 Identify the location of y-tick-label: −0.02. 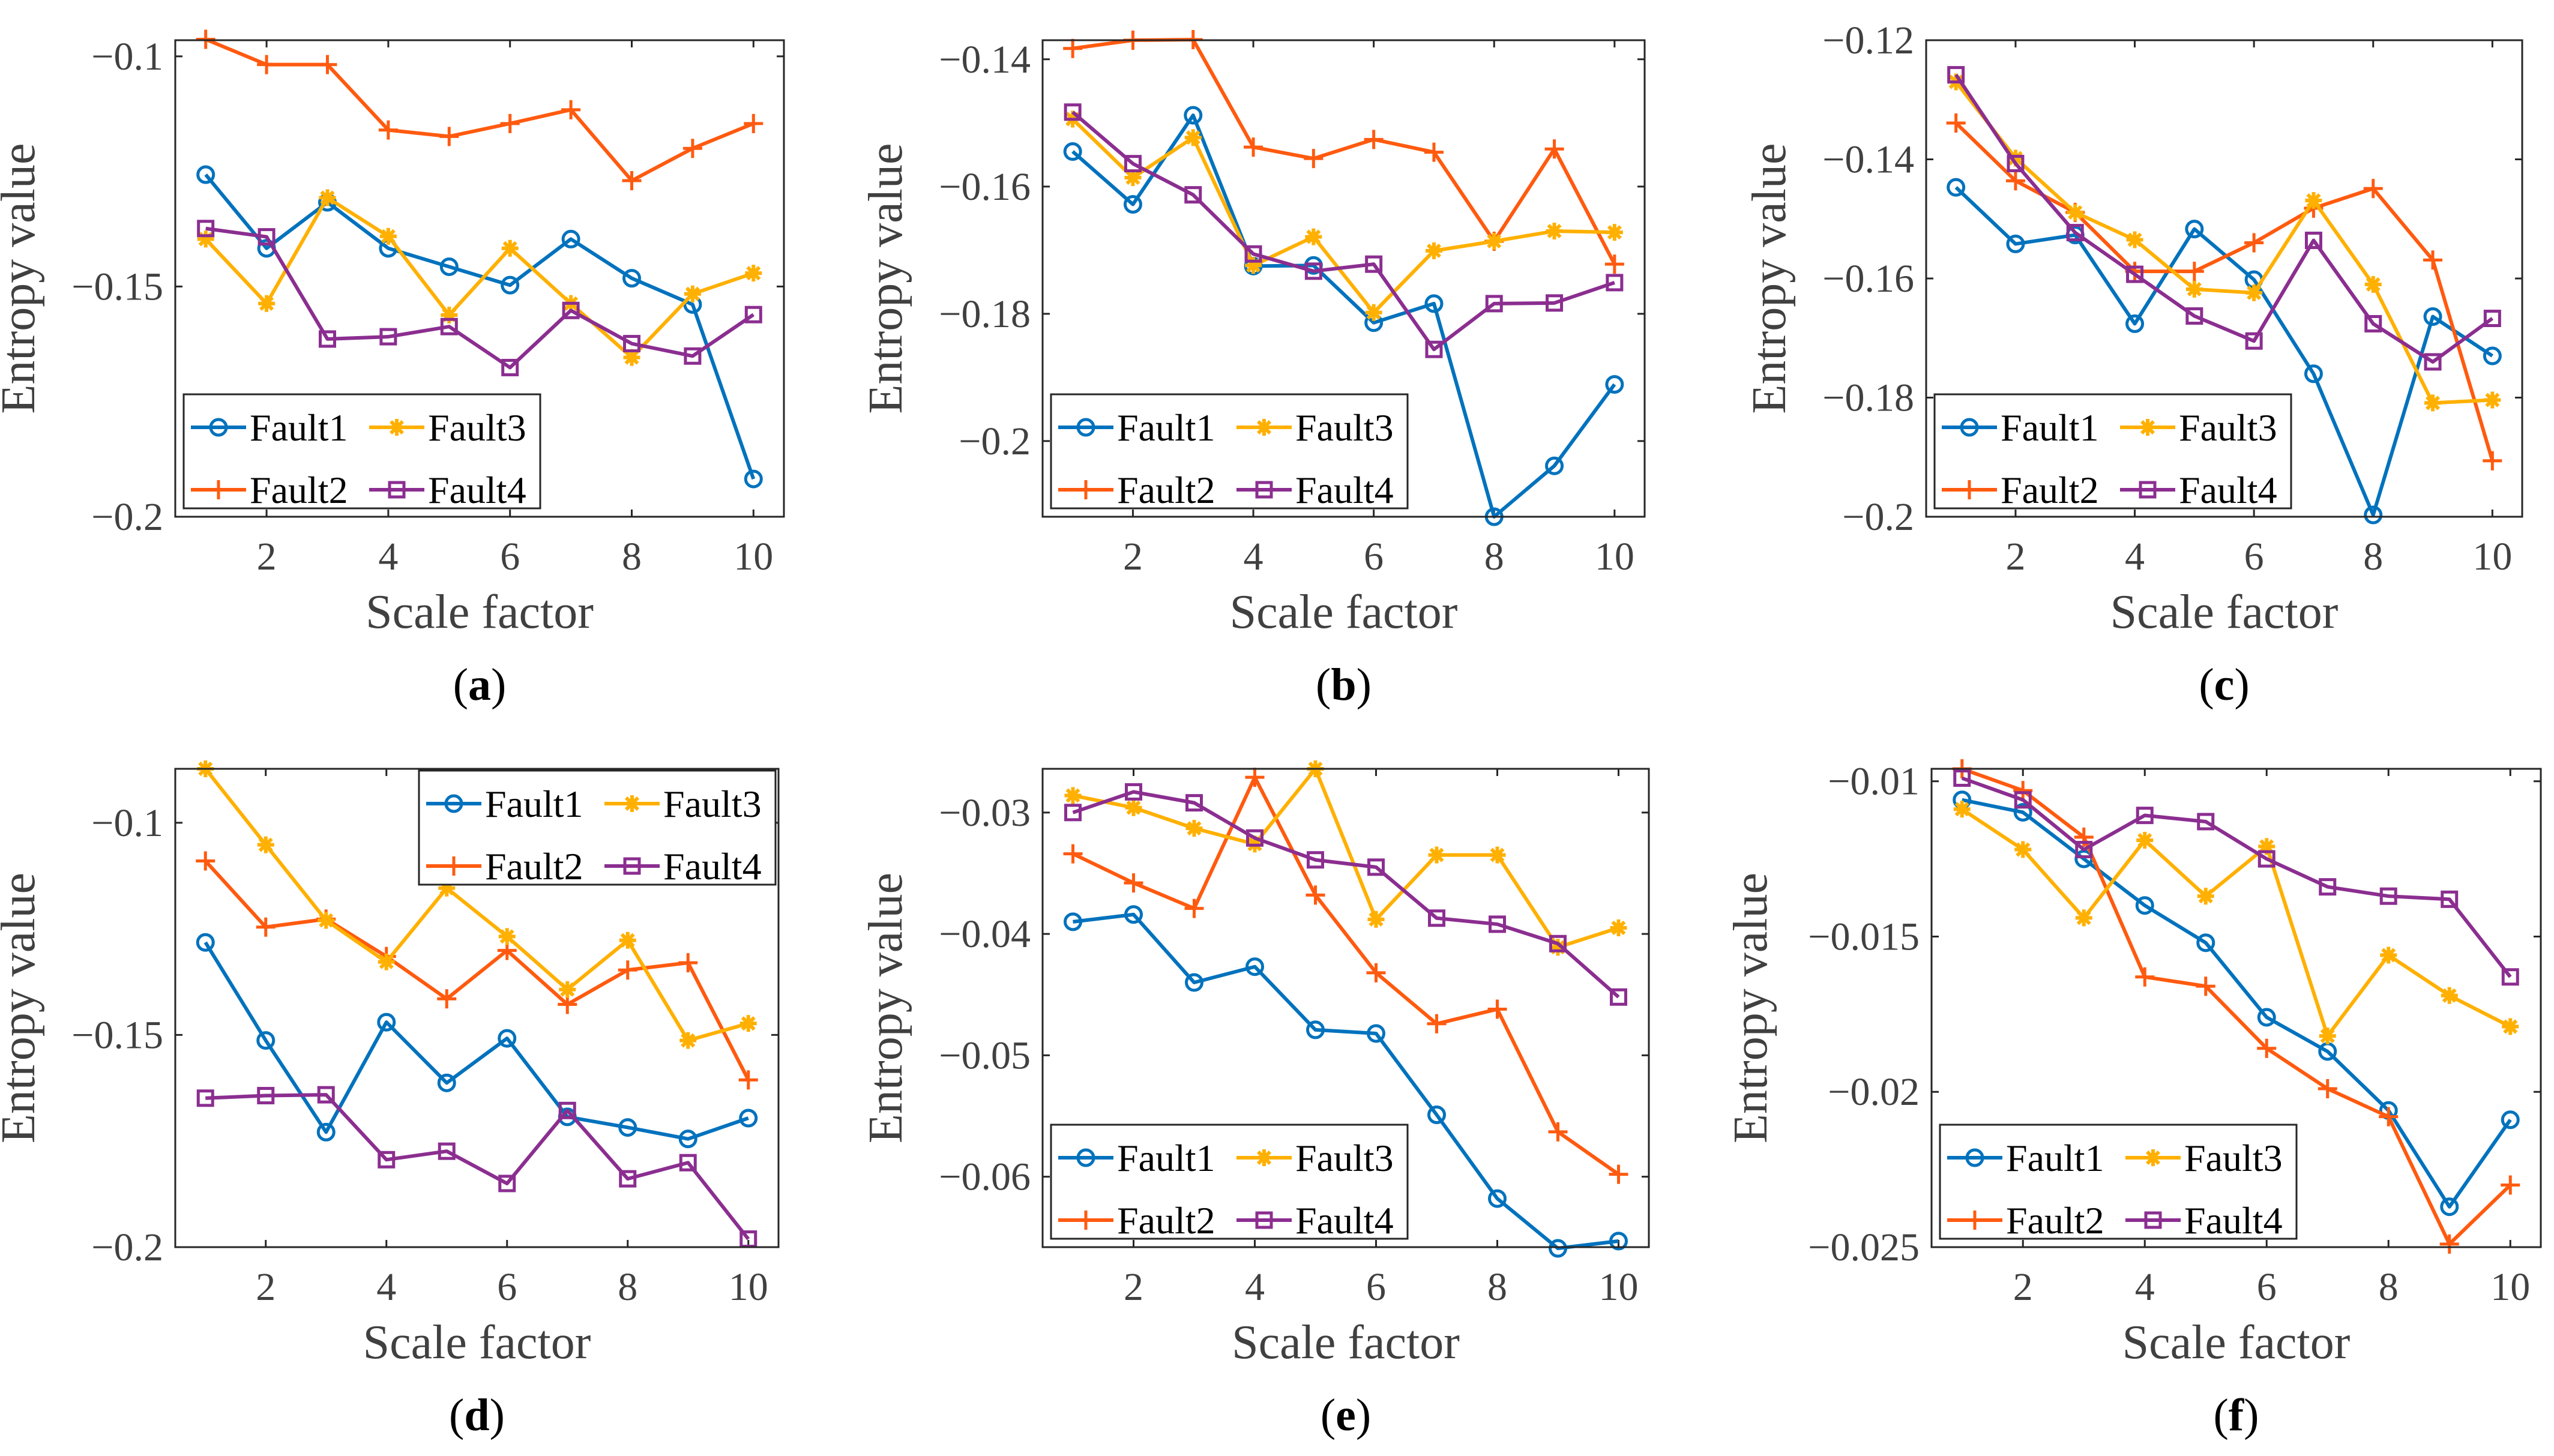
(1874, 1092).